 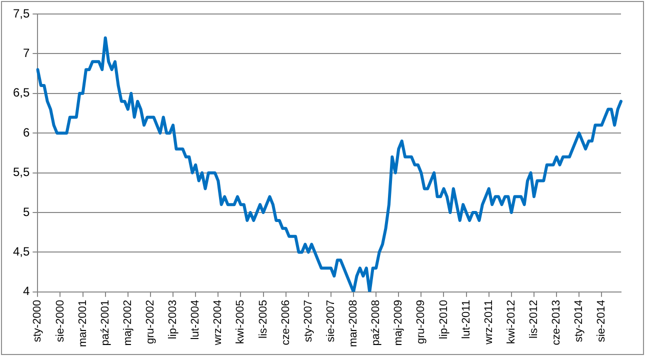 What do you see at coordinates (26, 291) in the screenshot?
I see `y-tick-label: 4` at bounding box center [26, 291].